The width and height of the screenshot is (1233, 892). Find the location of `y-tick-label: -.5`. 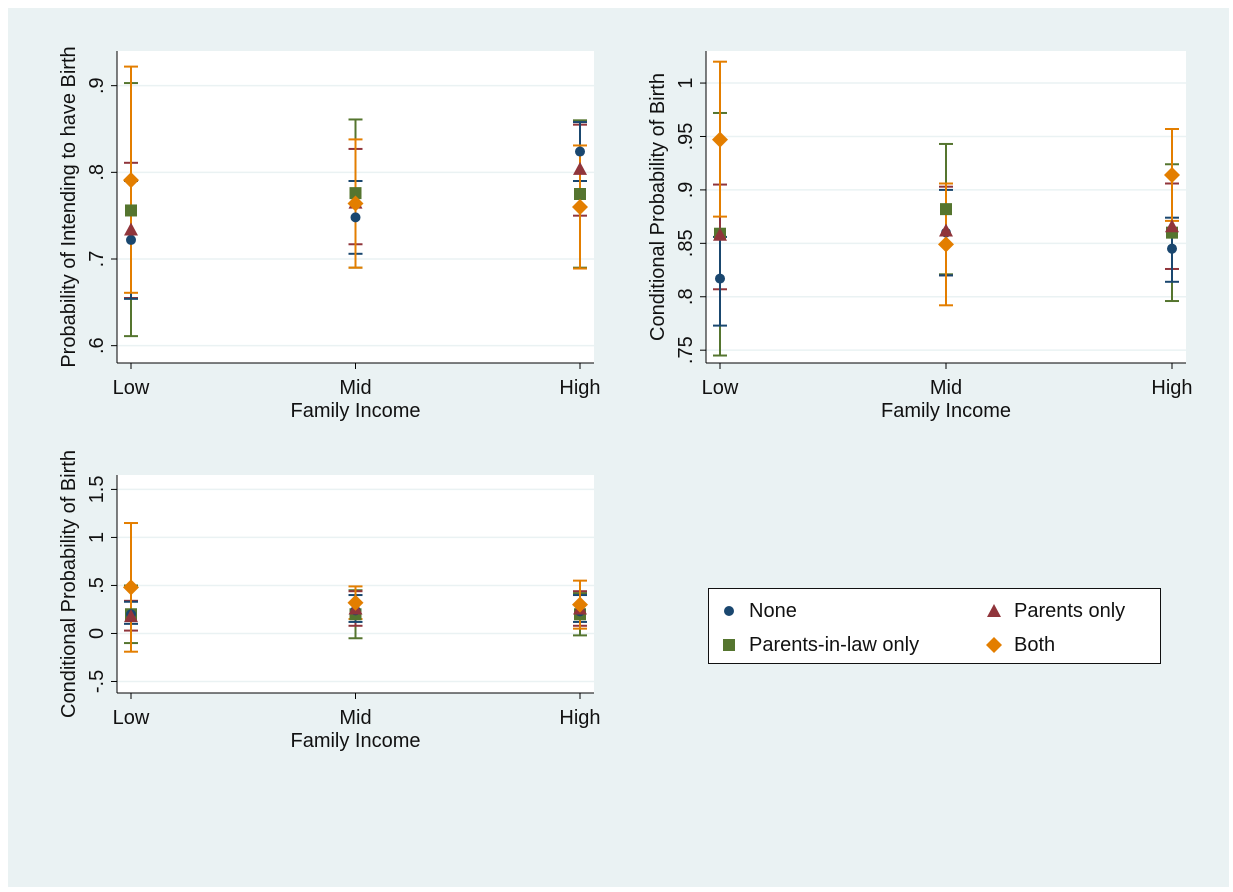

y-tick-label: -.5 is located at coordinates (97, 681).